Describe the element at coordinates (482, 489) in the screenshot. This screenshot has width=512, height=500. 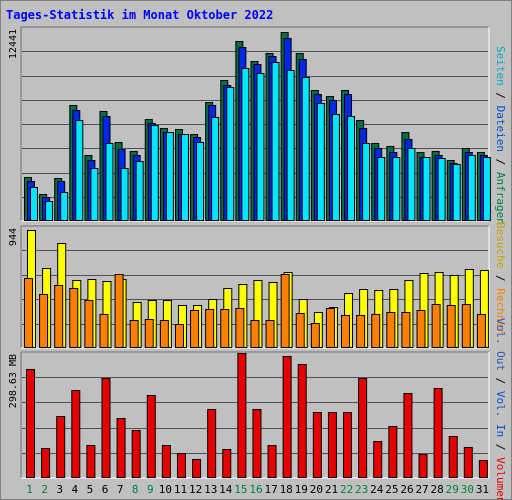
I see `day-label: 31` at that location.